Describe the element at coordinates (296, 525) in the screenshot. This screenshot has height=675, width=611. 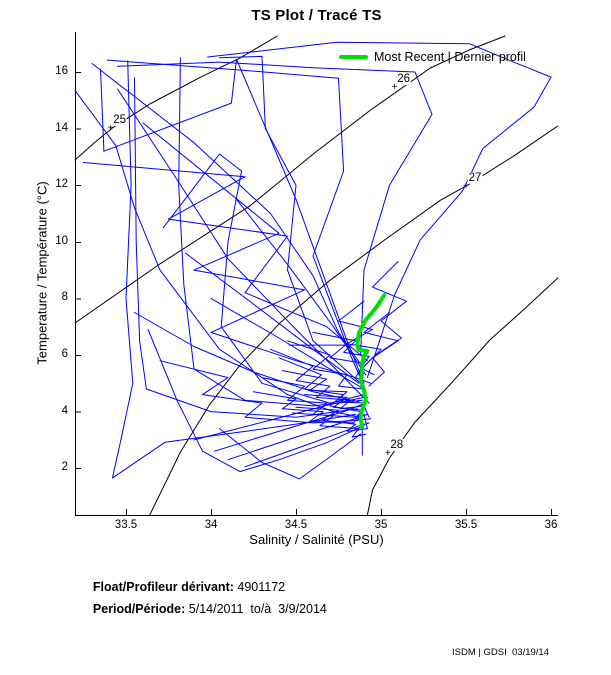
I see `x-tick-label: 34.5` at that location.